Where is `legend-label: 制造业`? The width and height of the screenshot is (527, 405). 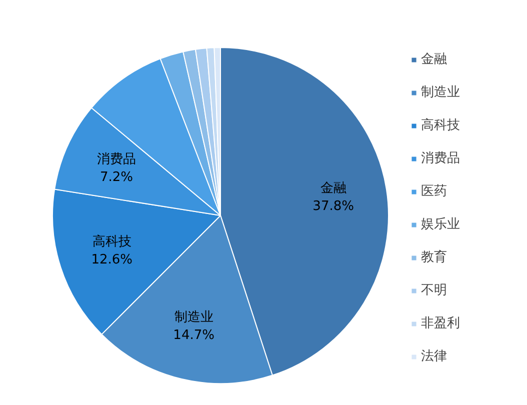
legend-label: 制造业 is located at coordinates (440, 92).